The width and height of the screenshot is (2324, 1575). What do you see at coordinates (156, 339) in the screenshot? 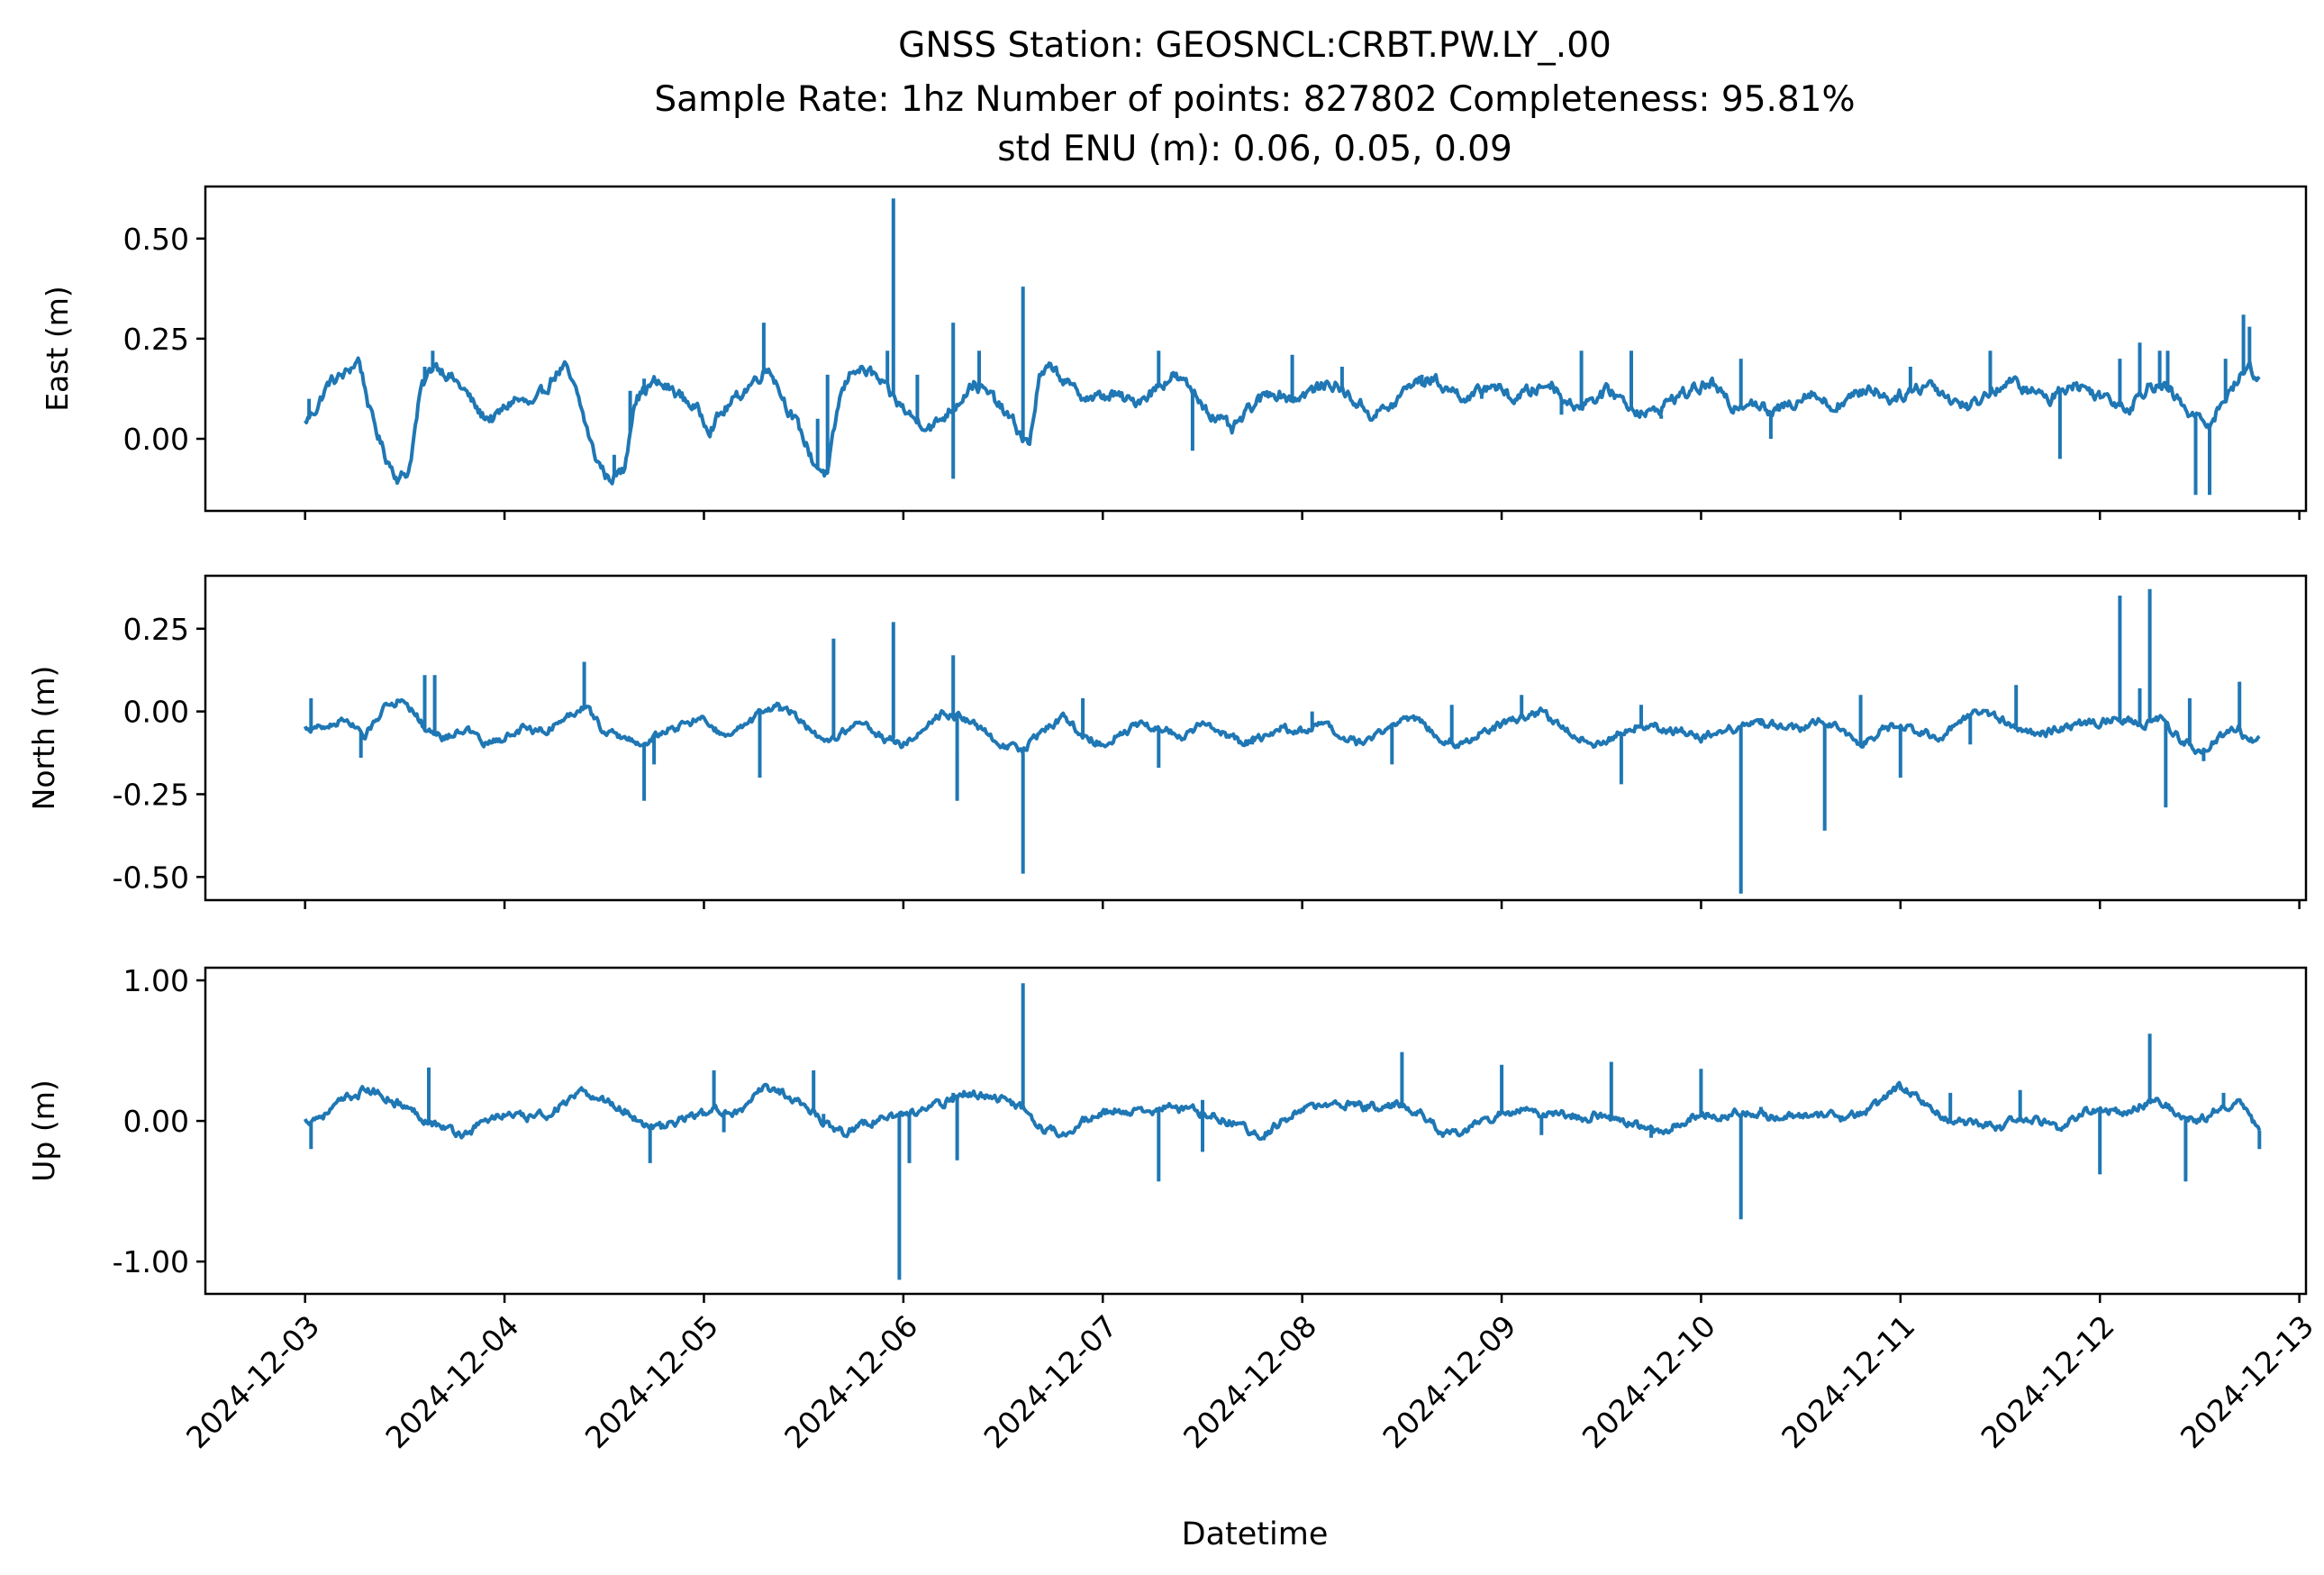
I see `east-ytick-label: 0.25` at bounding box center [156, 339].